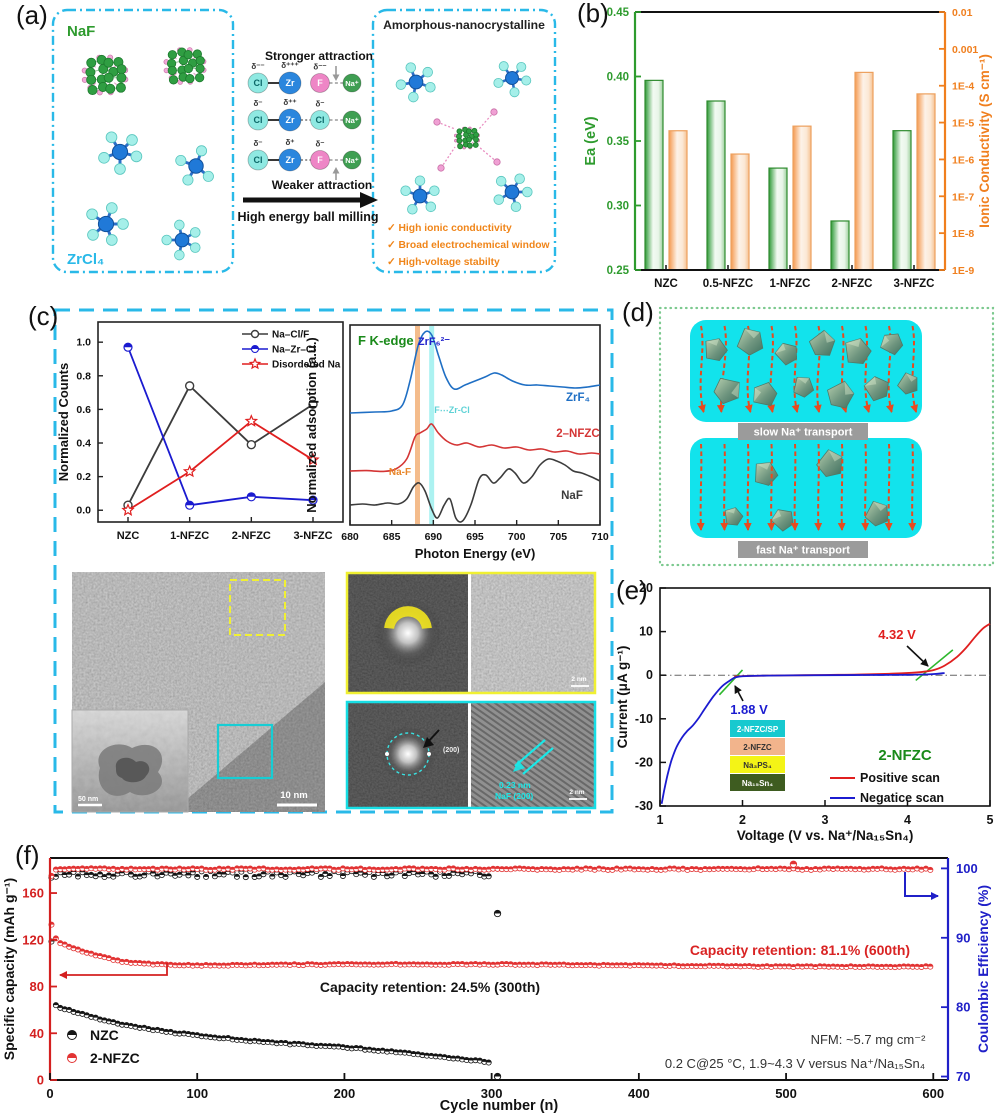  What do you see at coordinates (443, 262) in the screenshot?
I see `feature-voltage-stability: ✓ High-voltage stabilty` at bounding box center [443, 262].